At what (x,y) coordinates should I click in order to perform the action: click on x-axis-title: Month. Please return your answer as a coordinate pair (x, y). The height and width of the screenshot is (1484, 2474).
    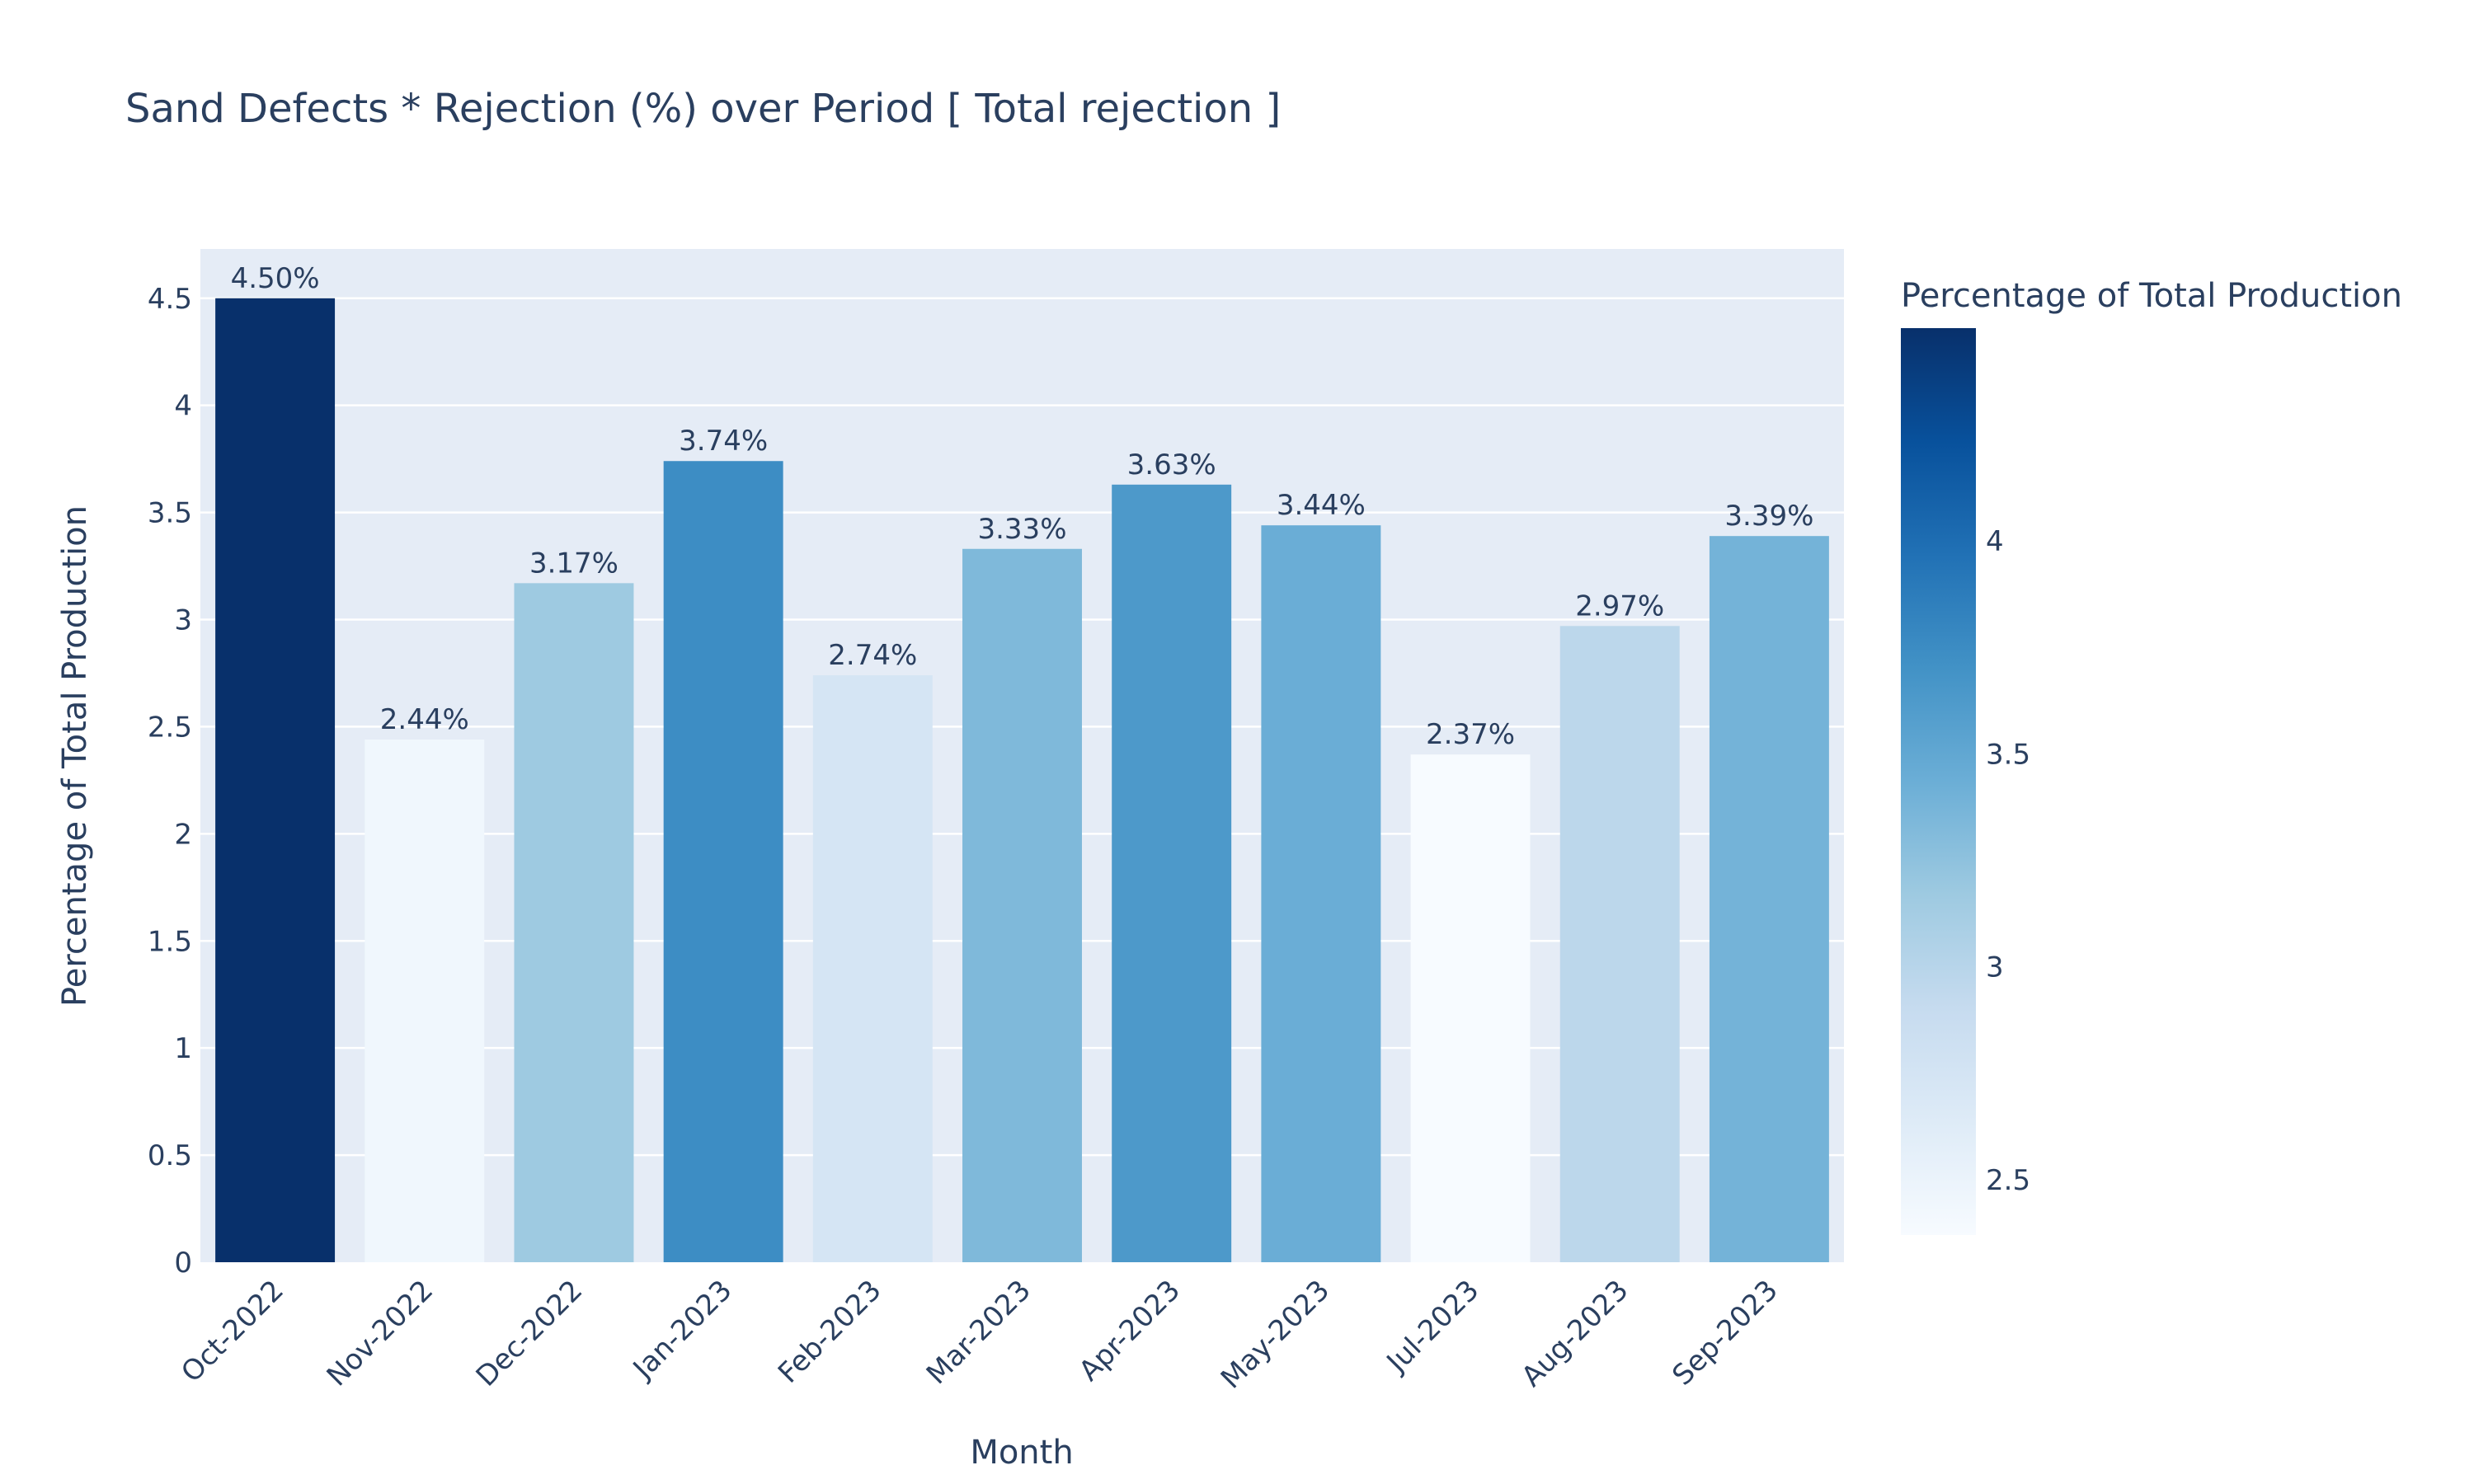
    Looking at the image, I should click on (1021, 1453).